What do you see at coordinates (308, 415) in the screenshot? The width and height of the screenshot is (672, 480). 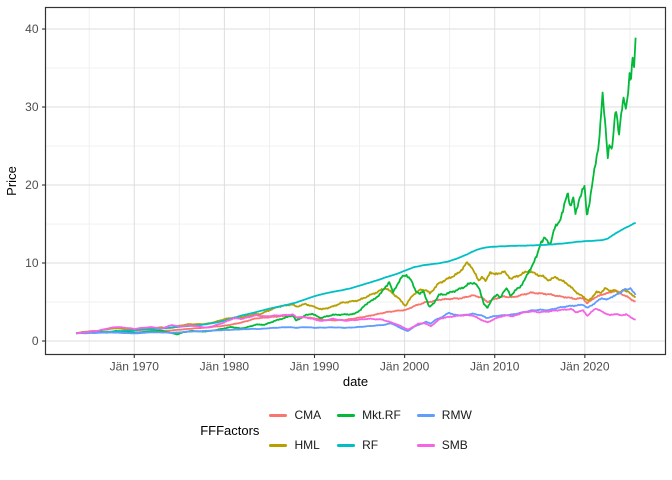 I see `legend-label: CMA` at bounding box center [308, 415].